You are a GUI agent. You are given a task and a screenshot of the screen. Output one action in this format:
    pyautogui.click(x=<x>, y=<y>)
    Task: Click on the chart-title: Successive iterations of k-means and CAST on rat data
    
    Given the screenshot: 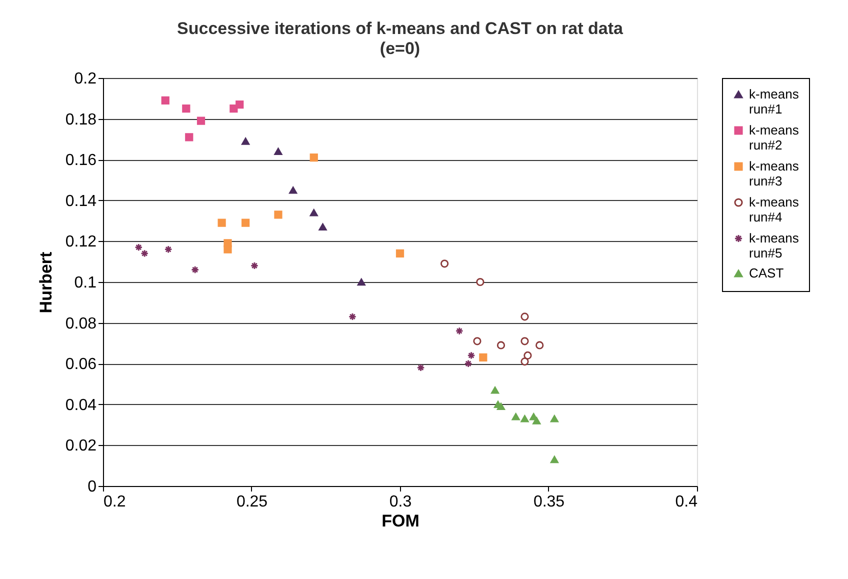 What is the action you would take?
    pyautogui.click(x=400, y=28)
    